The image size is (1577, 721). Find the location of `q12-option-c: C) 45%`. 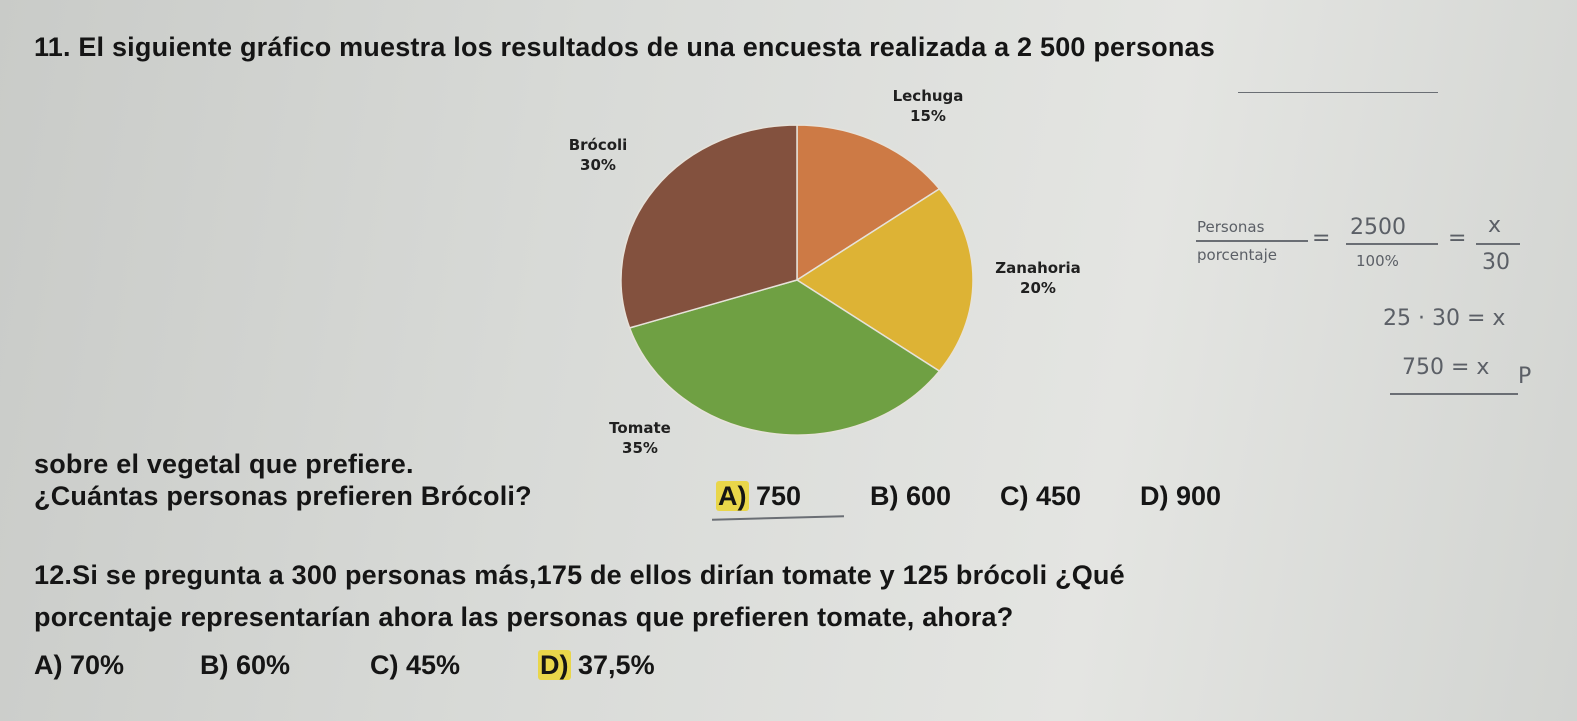

q12-option-c: C) 45% is located at coordinates (415, 665).